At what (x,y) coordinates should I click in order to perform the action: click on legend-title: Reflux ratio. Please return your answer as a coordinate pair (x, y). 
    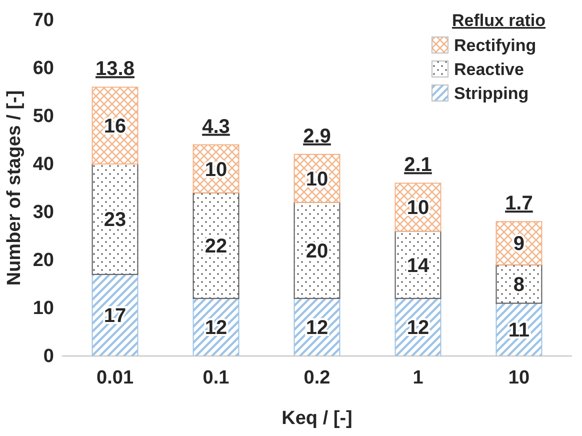
    Looking at the image, I should click on (499, 20).